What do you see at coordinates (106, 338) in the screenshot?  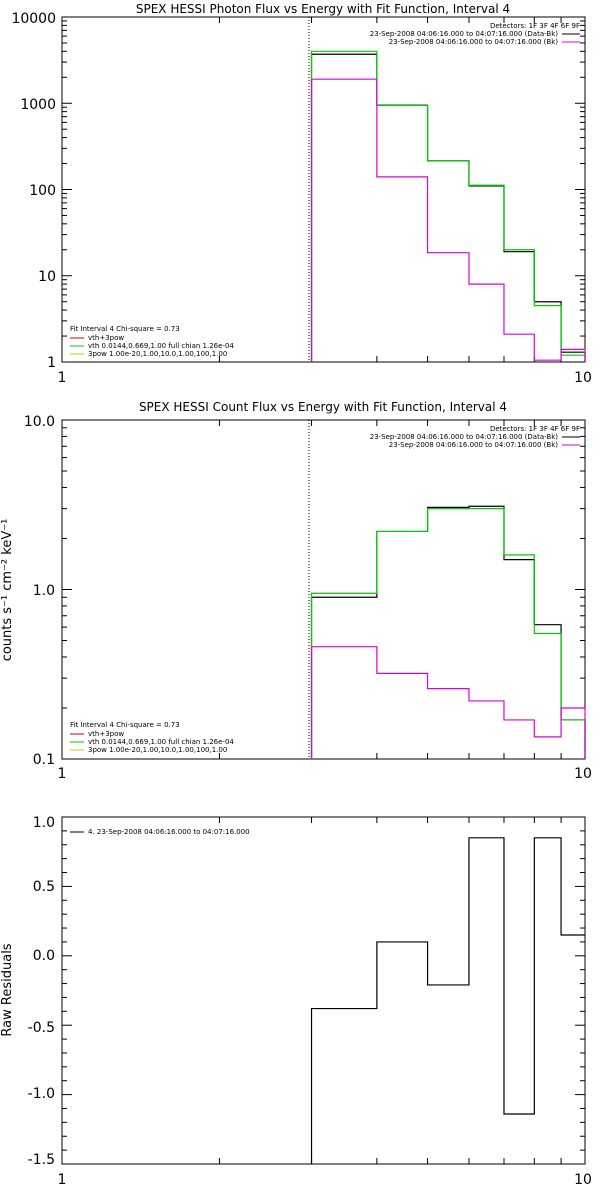 I see `photon-flux-fit-line-0: vth+3pow` at bounding box center [106, 338].